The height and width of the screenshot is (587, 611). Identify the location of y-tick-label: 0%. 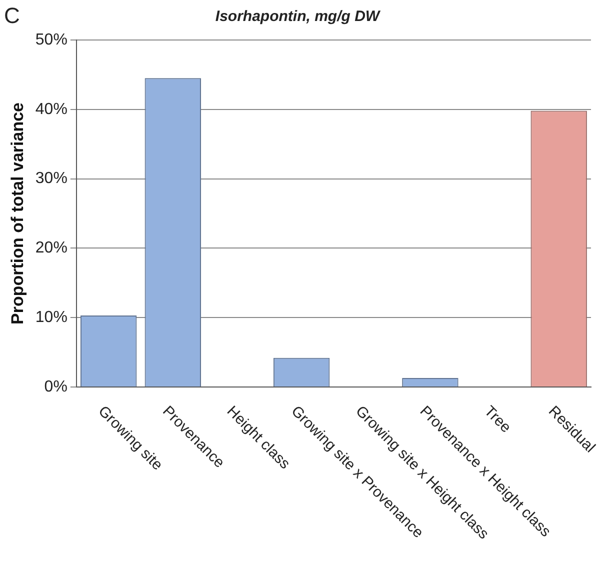
(56, 387).